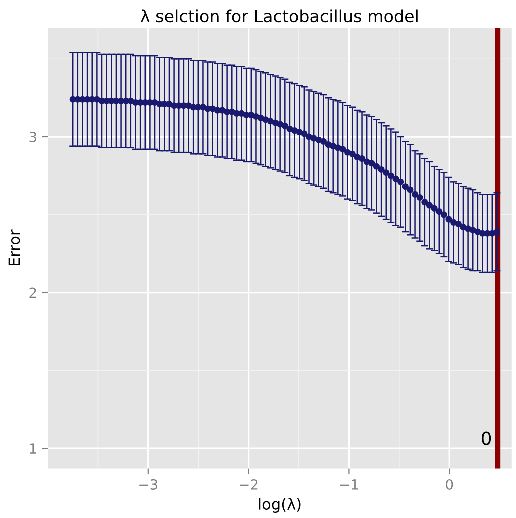 The width and height of the screenshot is (516, 518). What do you see at coordinates (33, 449) in the screenshot?
I see `y-tick-label: 1` at bounding box center [33, 449].